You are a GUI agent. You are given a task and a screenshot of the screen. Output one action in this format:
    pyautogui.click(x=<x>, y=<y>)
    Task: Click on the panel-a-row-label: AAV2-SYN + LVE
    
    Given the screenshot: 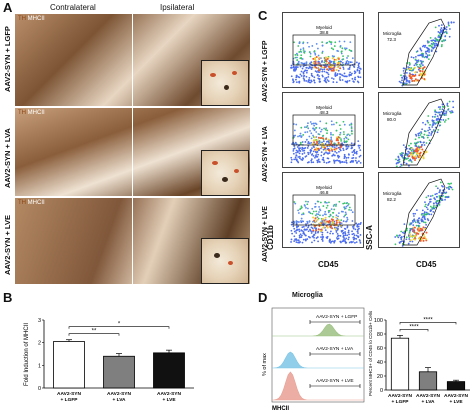 What is the action you would take?
    pyautogui.click(x=7, y=245)
    